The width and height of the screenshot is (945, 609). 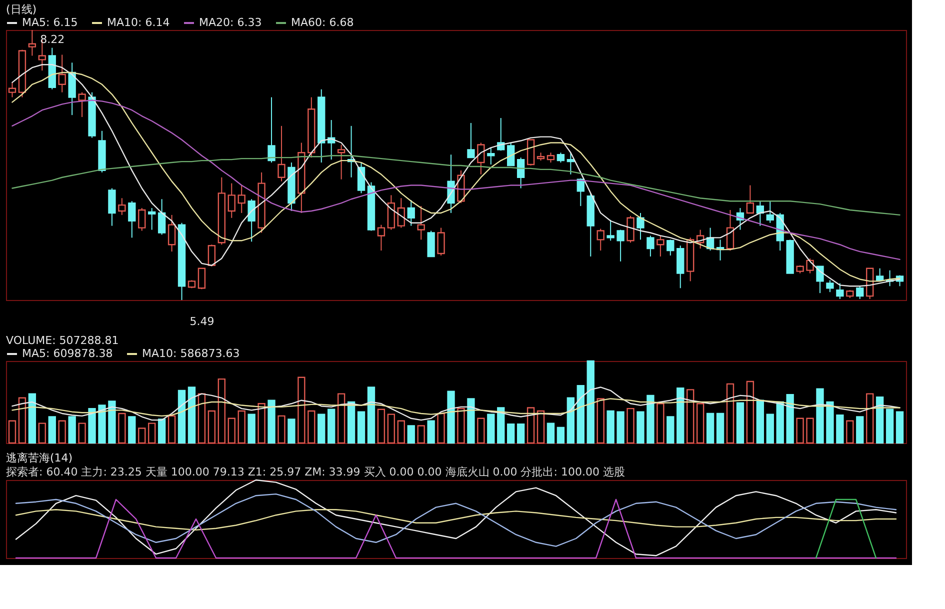 What do you see at coordinates (191, 353) in the screenshot?
I see `legend-label: MA10: 586873.63` at bounding box center [191, 353].